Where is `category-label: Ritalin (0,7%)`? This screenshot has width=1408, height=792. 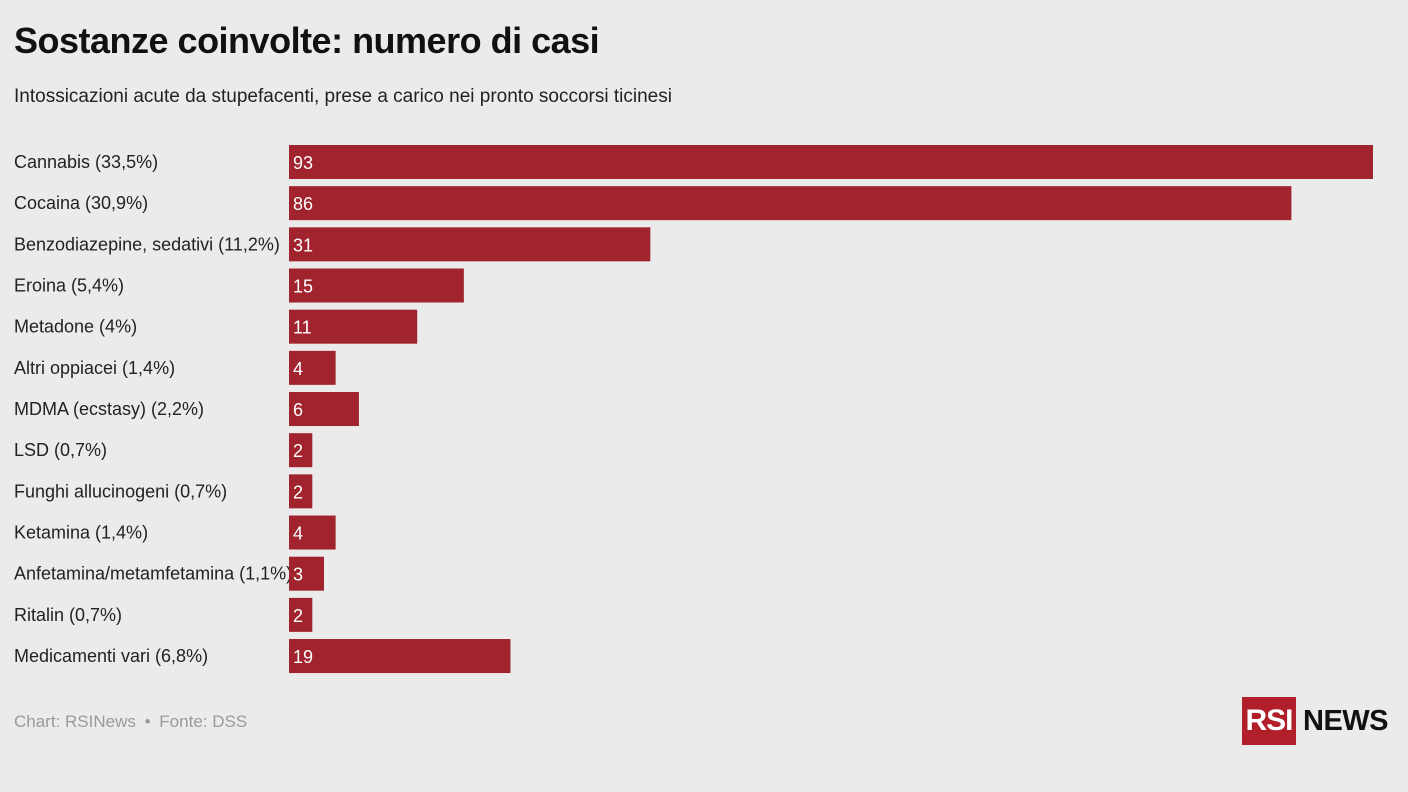
category-label: Ritalin (0,7%) is located at coordinates (68, 615).